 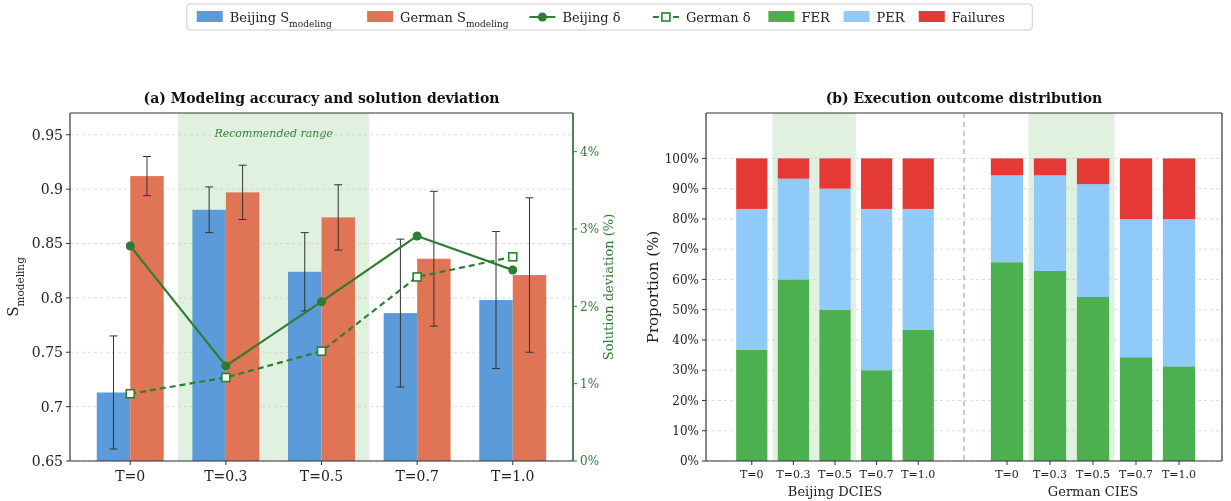 I want to click on x-axis-title: German CIES, so click(x=1093, y=491).